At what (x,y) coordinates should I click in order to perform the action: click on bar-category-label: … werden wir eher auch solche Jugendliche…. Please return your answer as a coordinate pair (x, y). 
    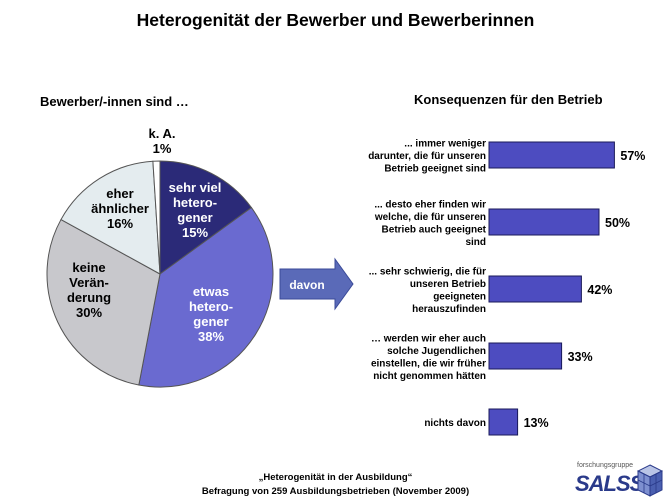
    Looking at the image, I should click on (428, 357).